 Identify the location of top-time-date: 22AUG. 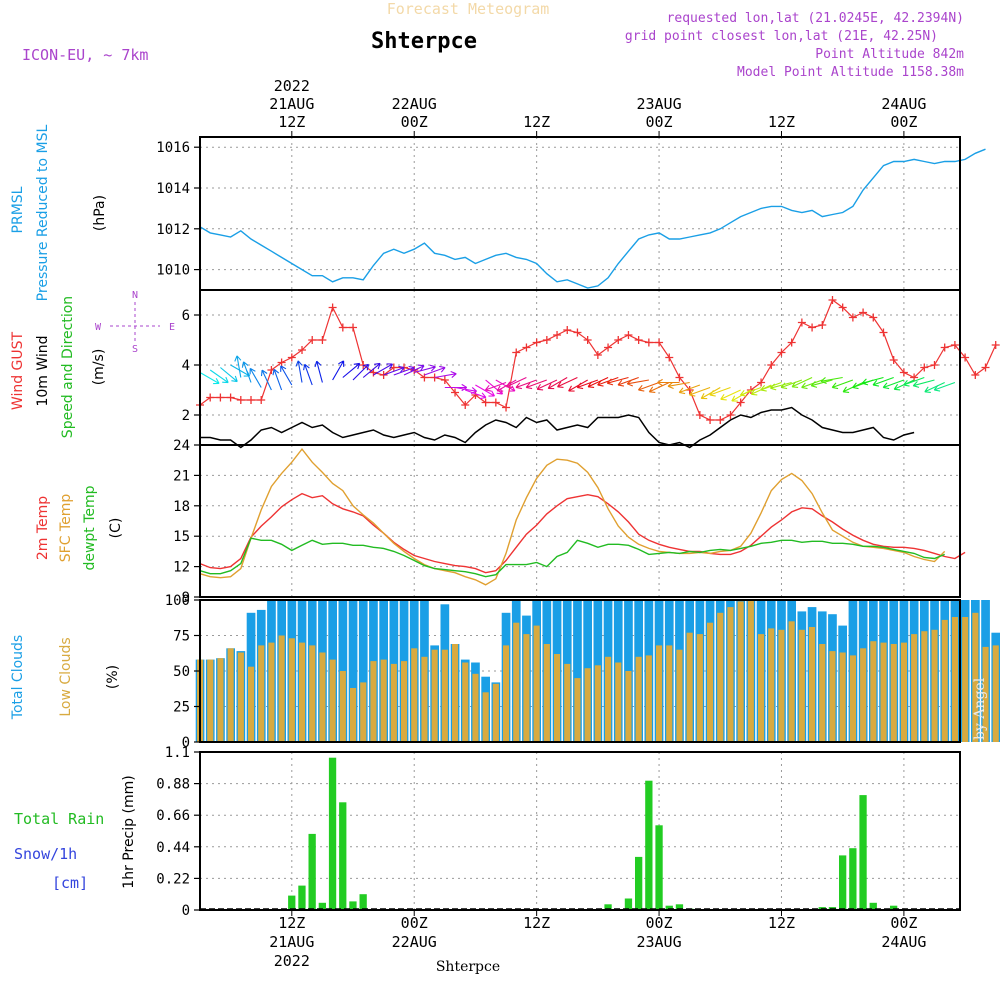
(414, 104).